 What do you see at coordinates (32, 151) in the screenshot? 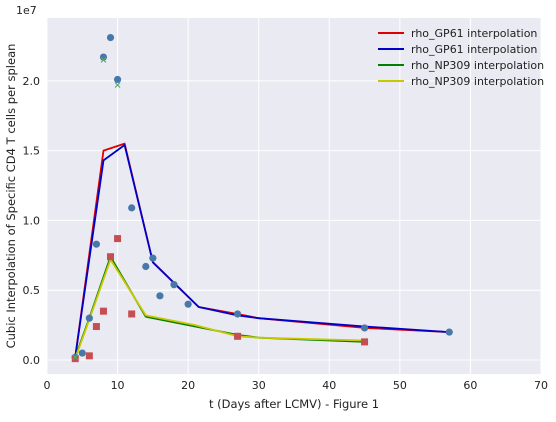
I see `y-tick-label: 1.5` at bounding box center [32, 151].